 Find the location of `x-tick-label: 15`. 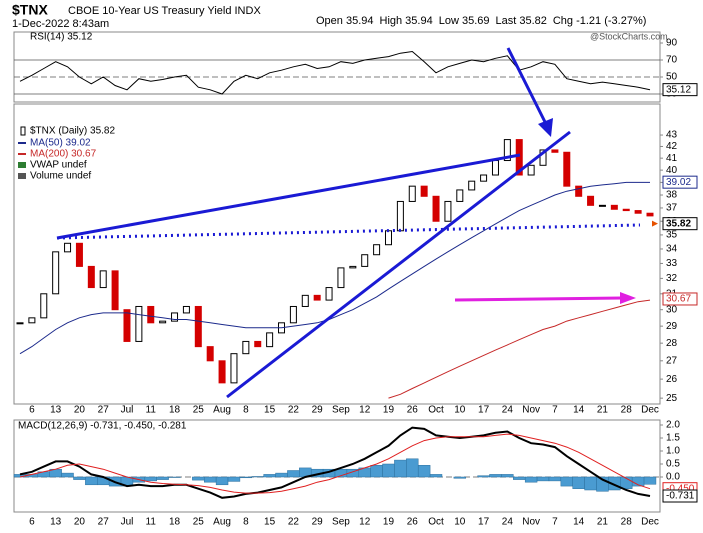

x-tick-label: 15 is located at coordinates (270, 522).